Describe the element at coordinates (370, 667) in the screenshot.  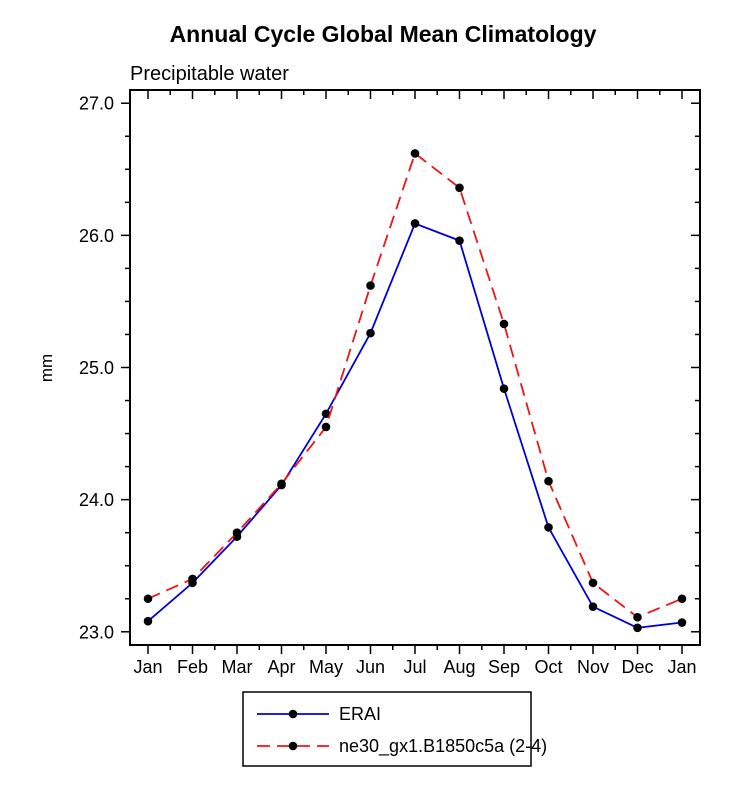
I see `x-tick-label: Jun` at that location.